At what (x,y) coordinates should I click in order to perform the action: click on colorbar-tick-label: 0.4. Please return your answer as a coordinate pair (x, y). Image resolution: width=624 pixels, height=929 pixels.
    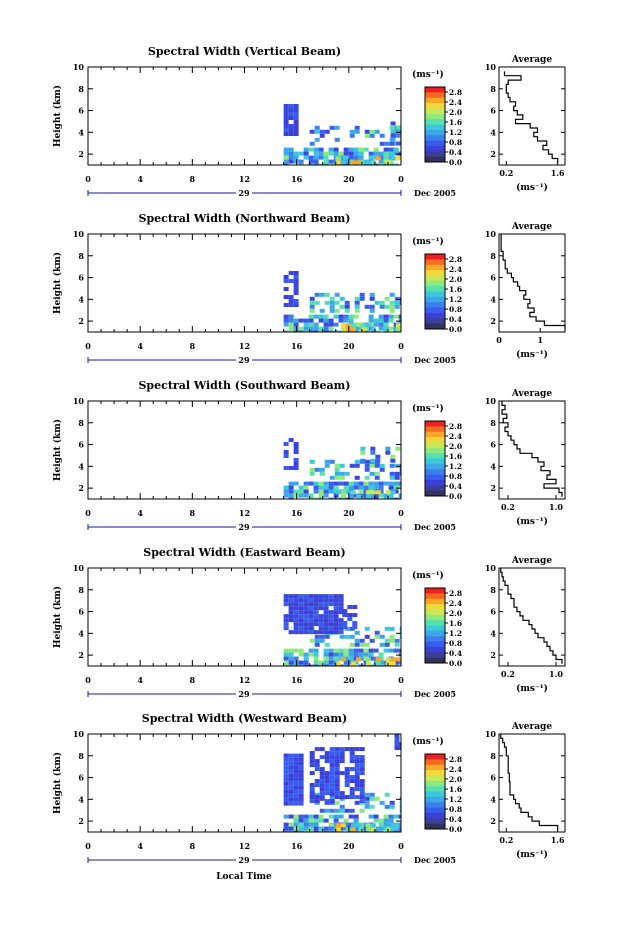
    Looking at the image, I should click on (455, 819).